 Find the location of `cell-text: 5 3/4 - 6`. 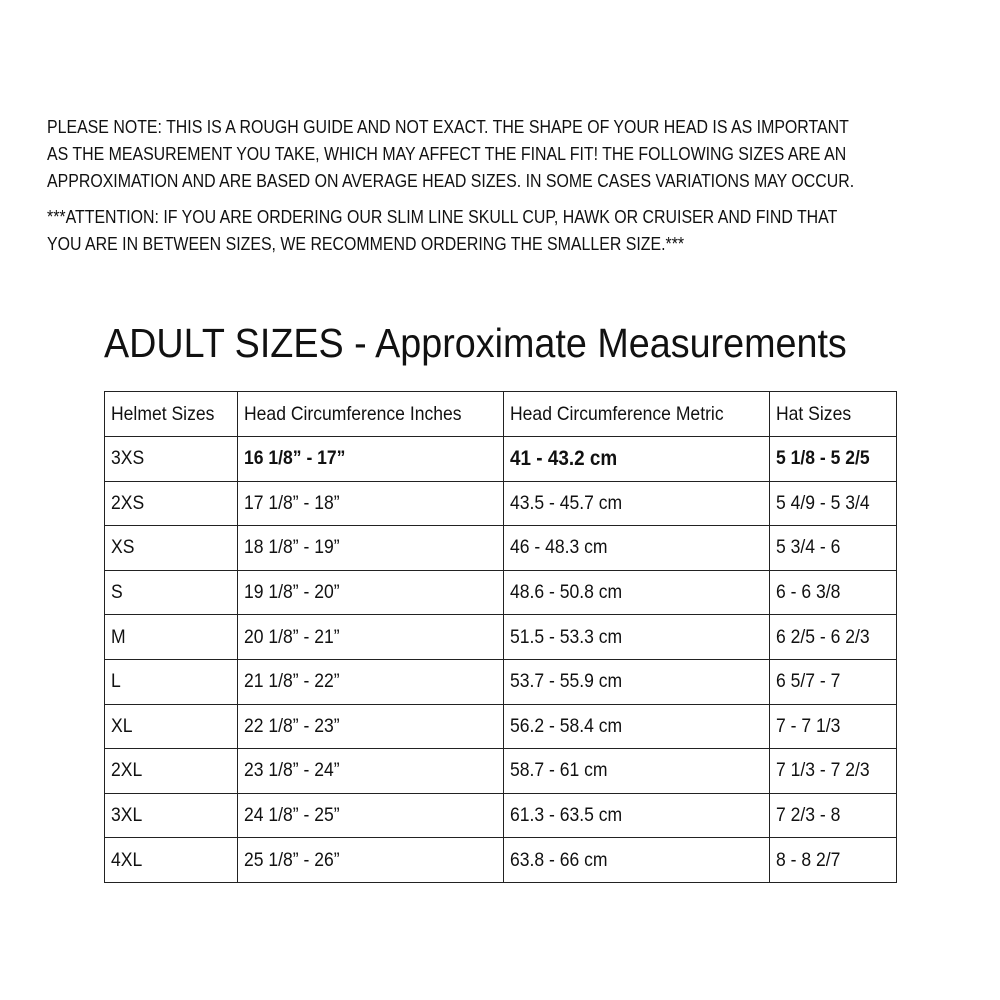

cell-text: 5 3/4 - 6 is located at coordinates (808, 547).